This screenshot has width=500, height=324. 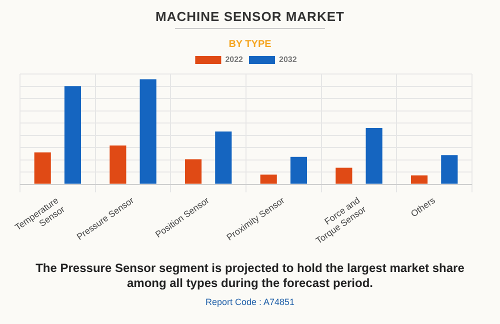 What do you see at coordinates (234, 59) in the screenshot?
I see `legend-label: 2022` at bounding box center [234, 59].